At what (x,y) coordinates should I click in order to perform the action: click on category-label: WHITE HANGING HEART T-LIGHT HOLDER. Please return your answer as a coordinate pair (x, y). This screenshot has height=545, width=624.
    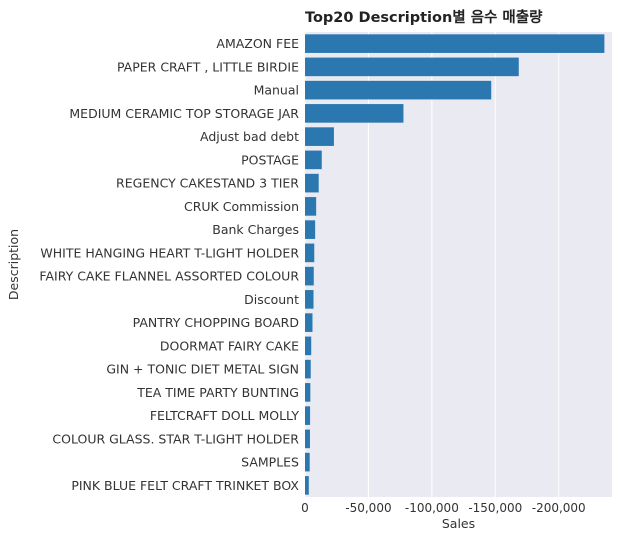
    Looking at the image, I should click on (169, 252).